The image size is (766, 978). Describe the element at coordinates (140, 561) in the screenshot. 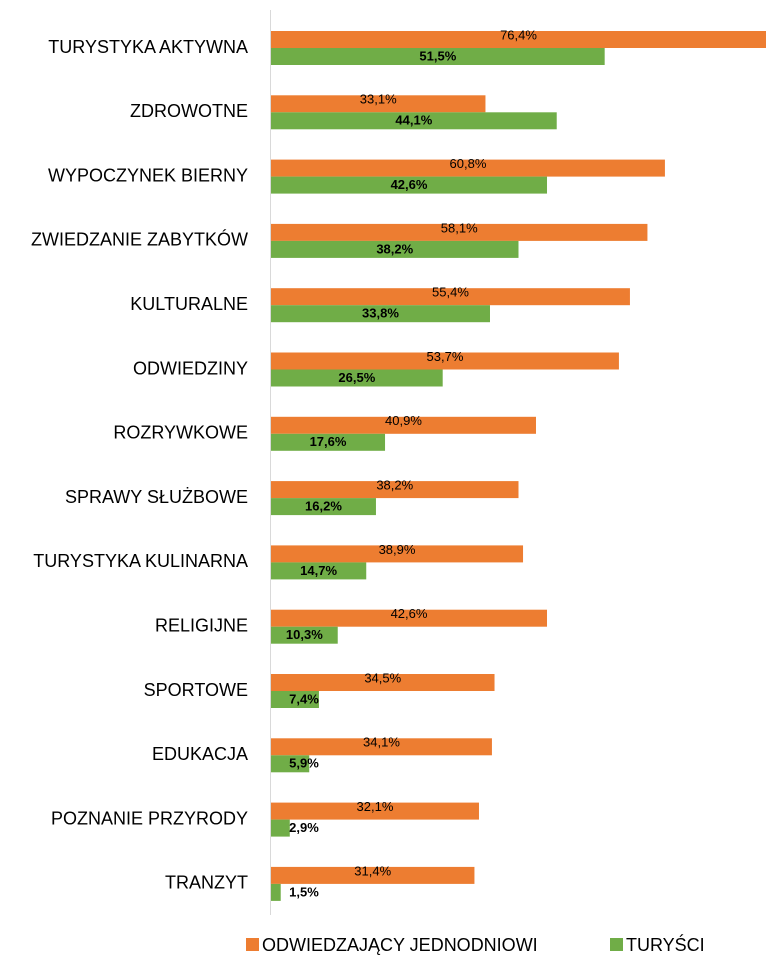

I see `category-label: TURYSTYKA KULINARNA` at that location.